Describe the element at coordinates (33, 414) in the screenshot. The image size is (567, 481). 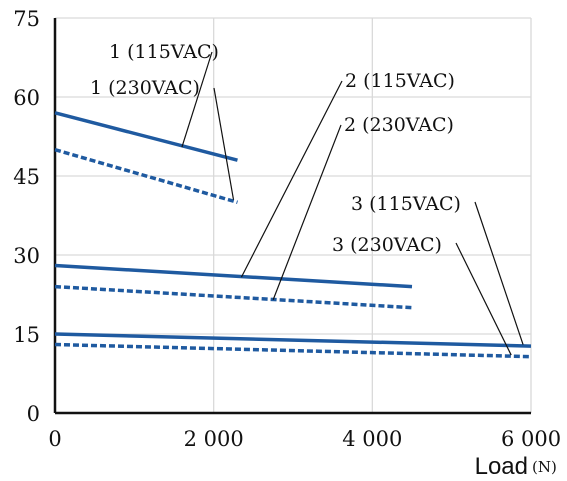
I see `y-tick-label: 0` at that location.